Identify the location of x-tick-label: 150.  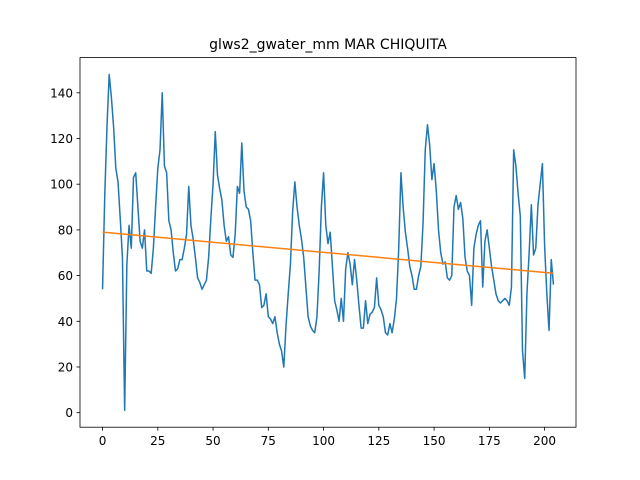
(434, 441).